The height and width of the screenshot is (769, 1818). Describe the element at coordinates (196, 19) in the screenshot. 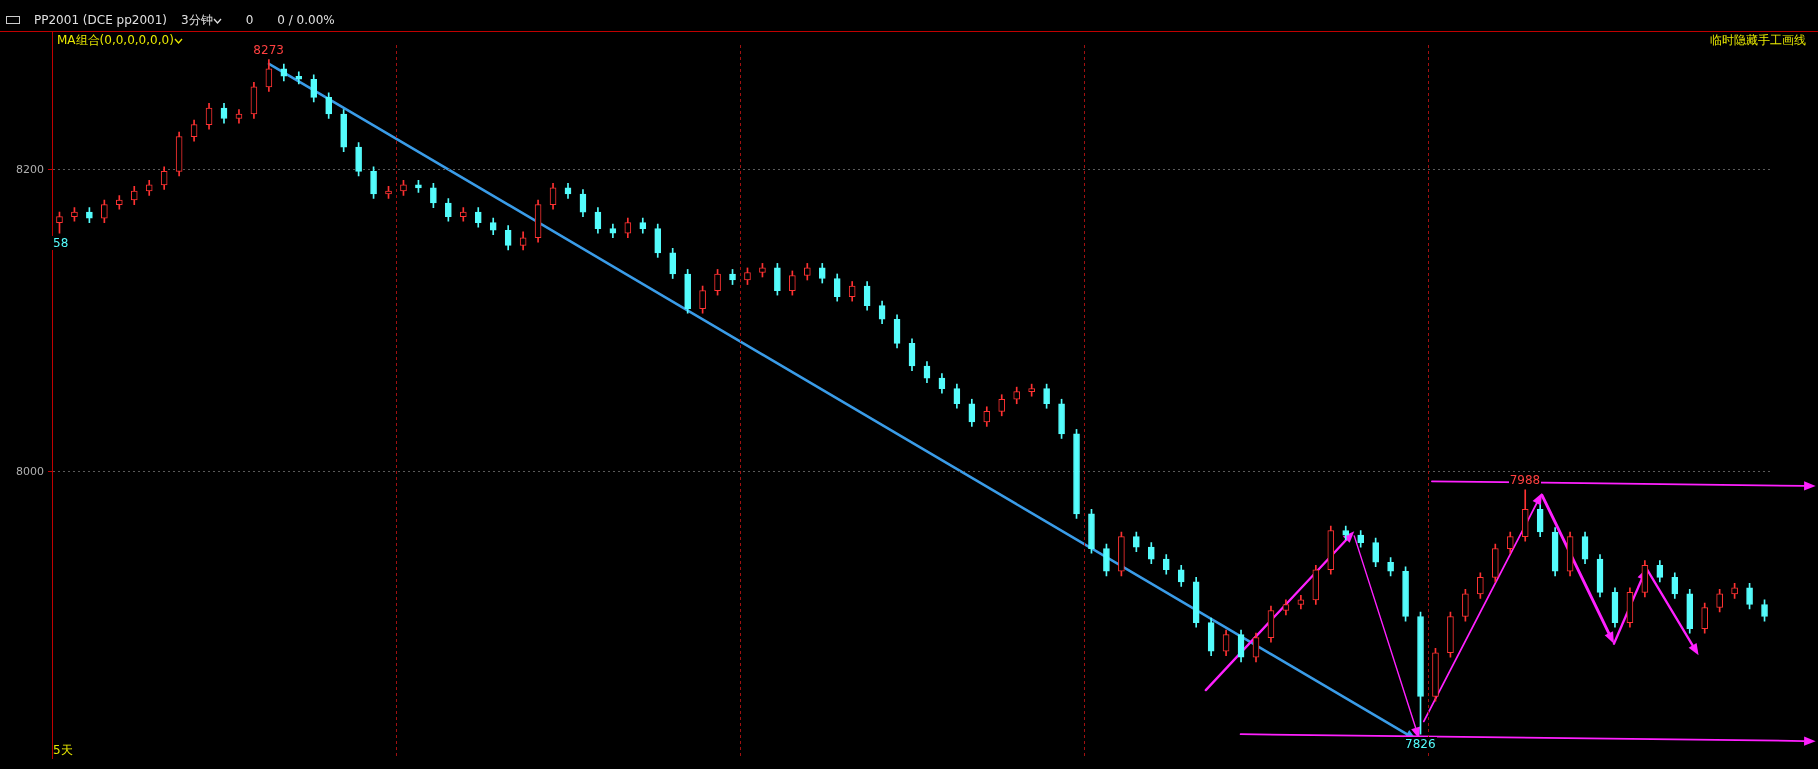

I see `chart-subtitle: 3分钟` at that location.